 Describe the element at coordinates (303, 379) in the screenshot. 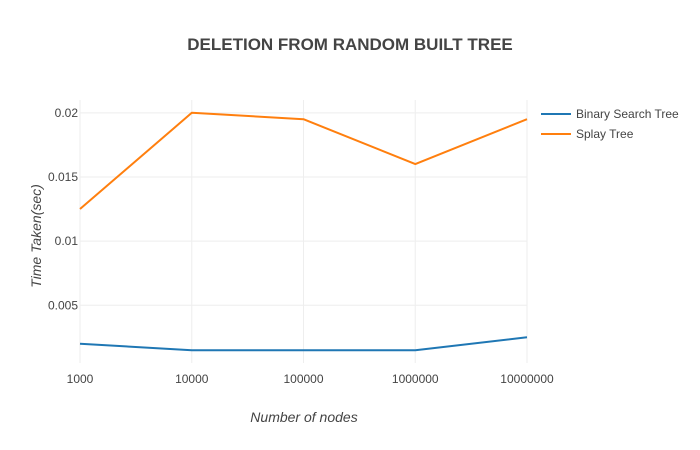

I see `x-tick-label: 100000` at that location.